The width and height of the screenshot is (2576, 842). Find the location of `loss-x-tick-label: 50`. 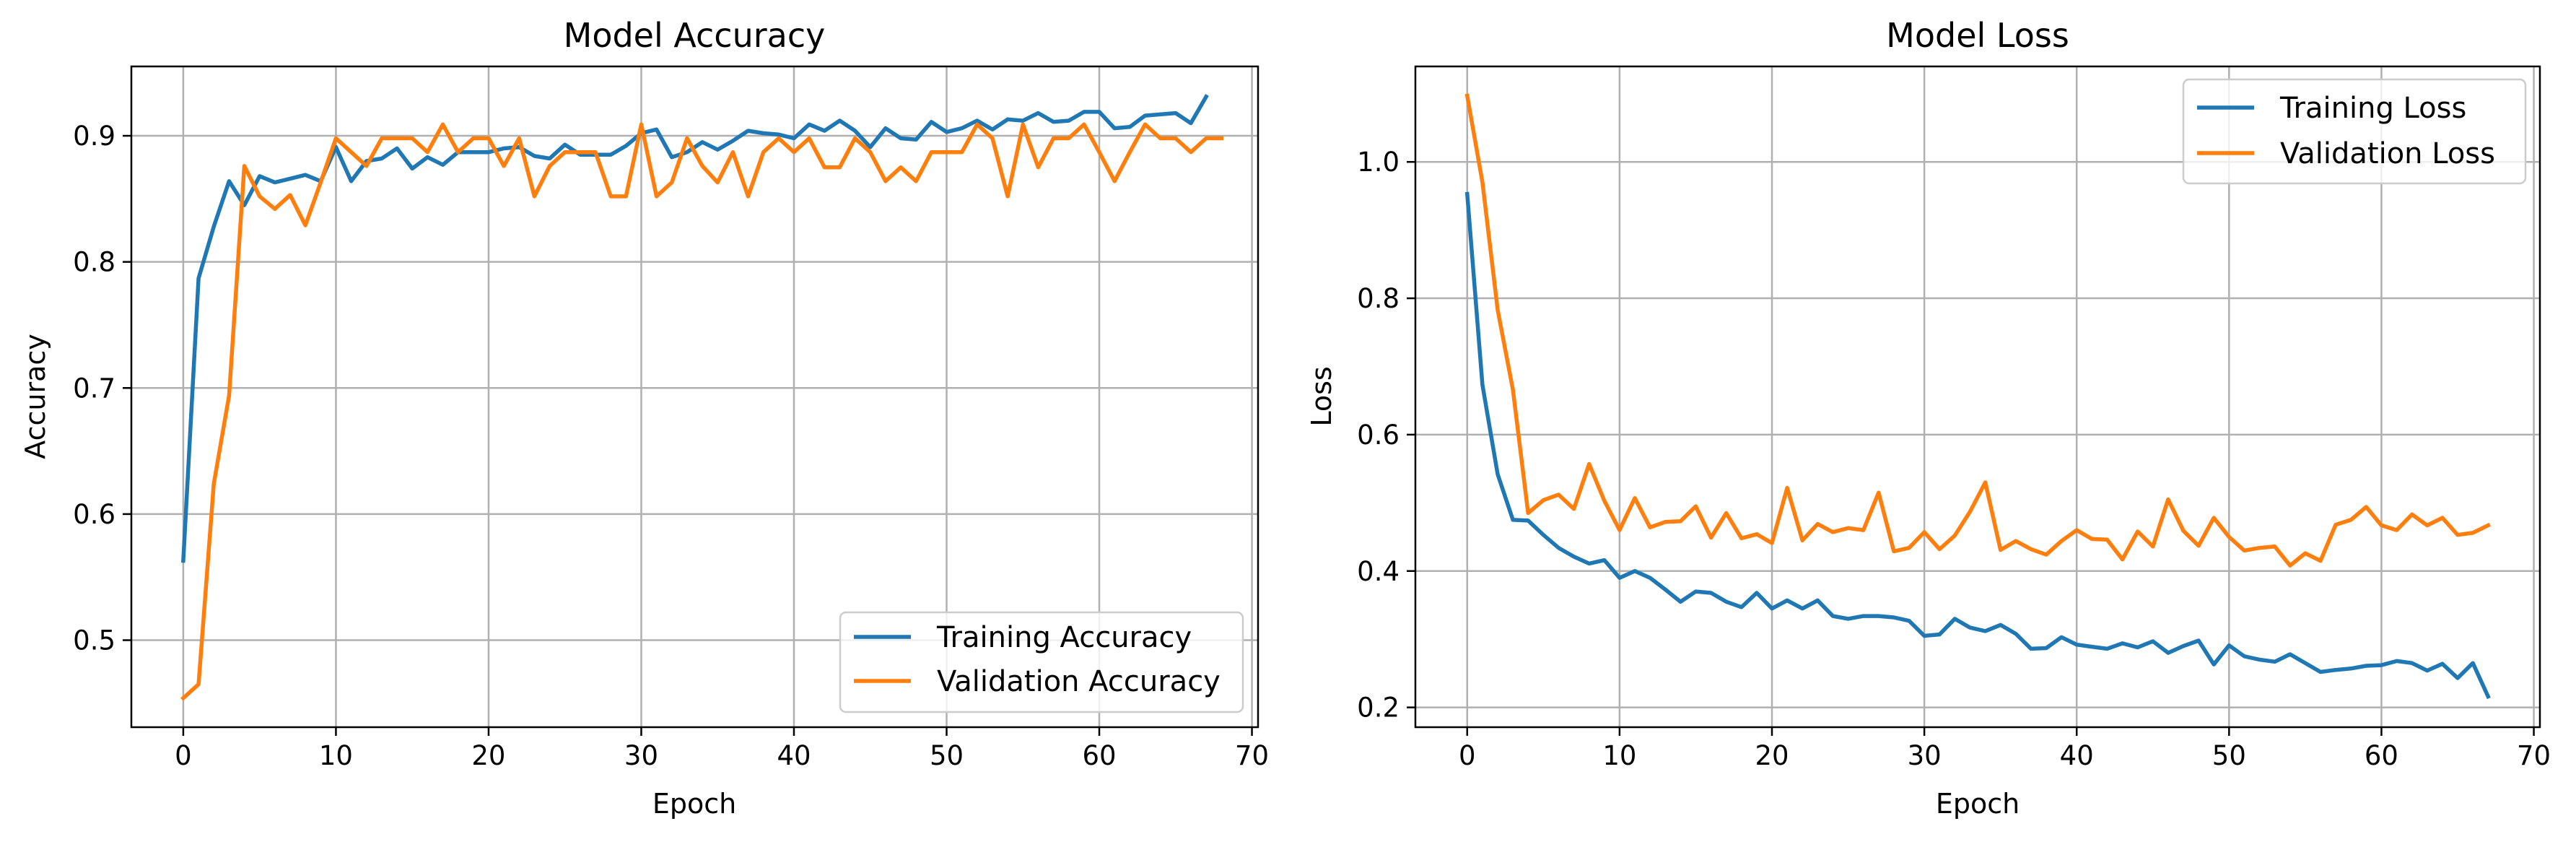

loss-x-tick-label: 50 is located at coordinates (2229, 756).